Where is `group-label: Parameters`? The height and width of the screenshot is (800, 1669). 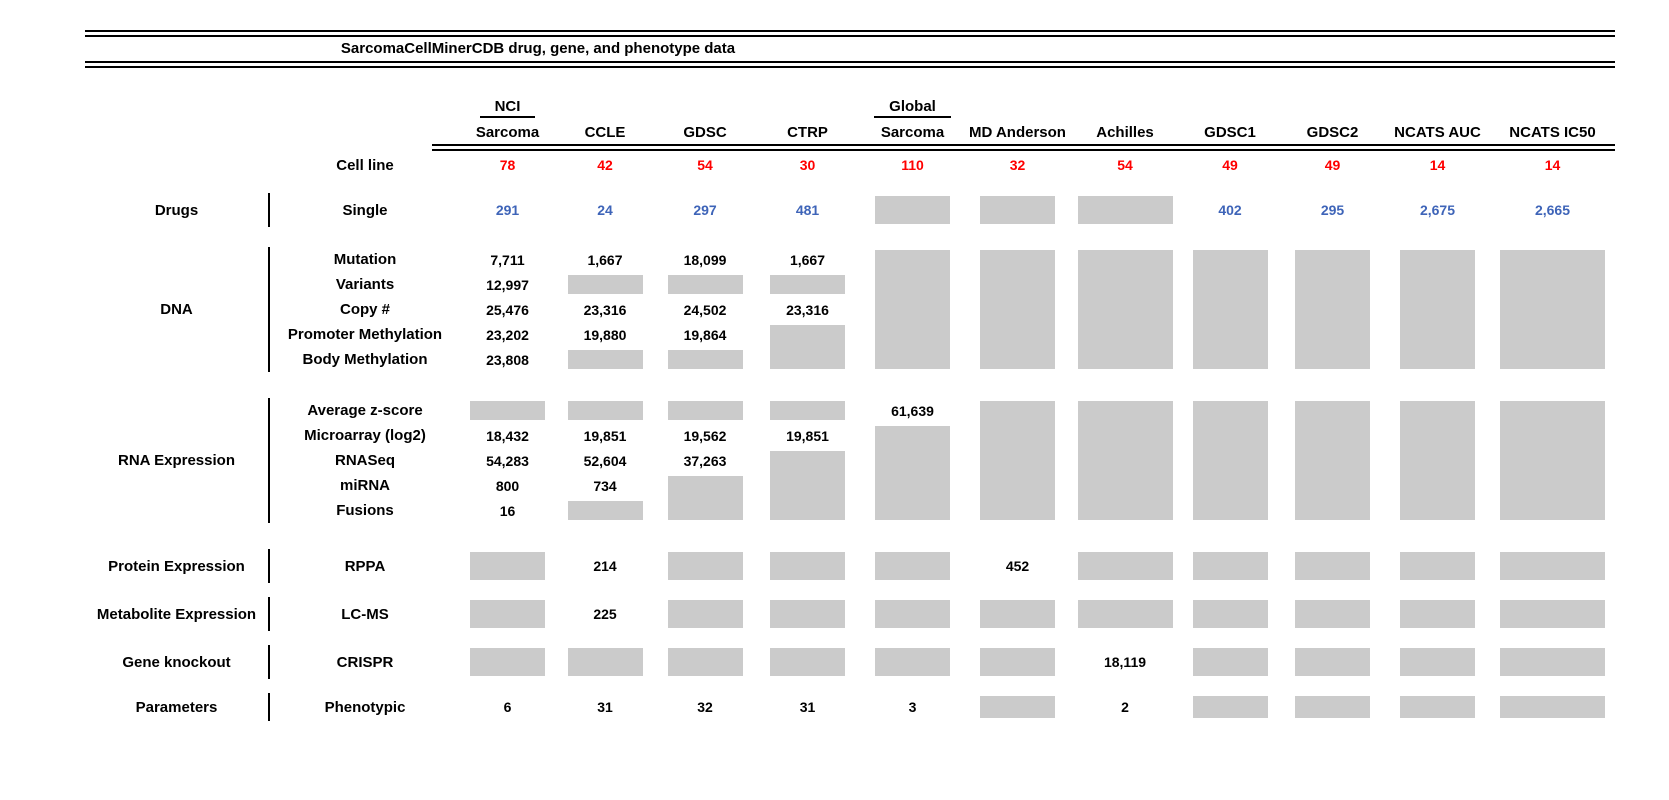 group-label: Parameters is located at coordinates (177, 707).